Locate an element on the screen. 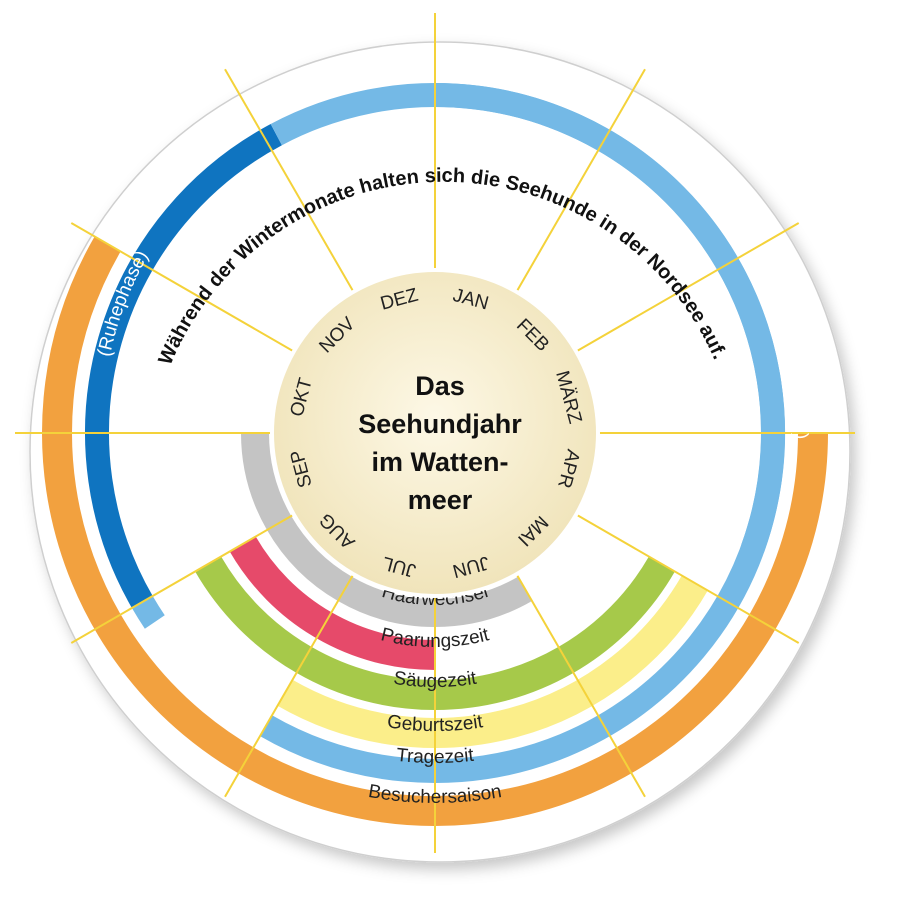 This screenshot has height=900, width=900. title-line-2: Seehundjahr is located at coordinates (440, 424).